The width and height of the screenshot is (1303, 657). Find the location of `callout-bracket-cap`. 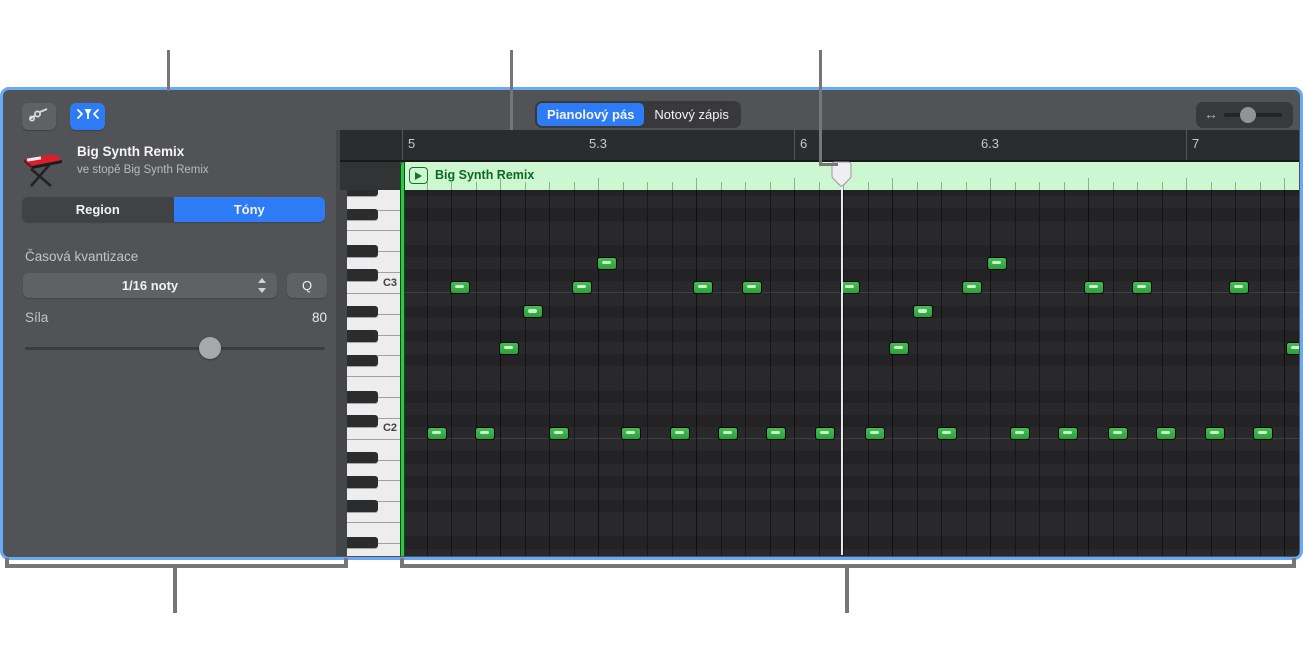

callout-bracket-cap is located at coordinates (402, 563).